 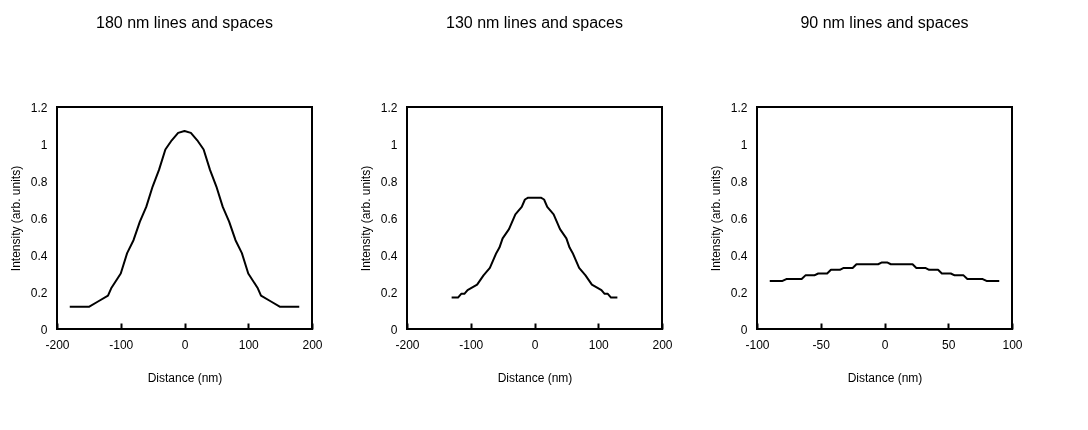 I want to click on chart-title: 130 nm lines and spaces, so click(x=534, y=22).